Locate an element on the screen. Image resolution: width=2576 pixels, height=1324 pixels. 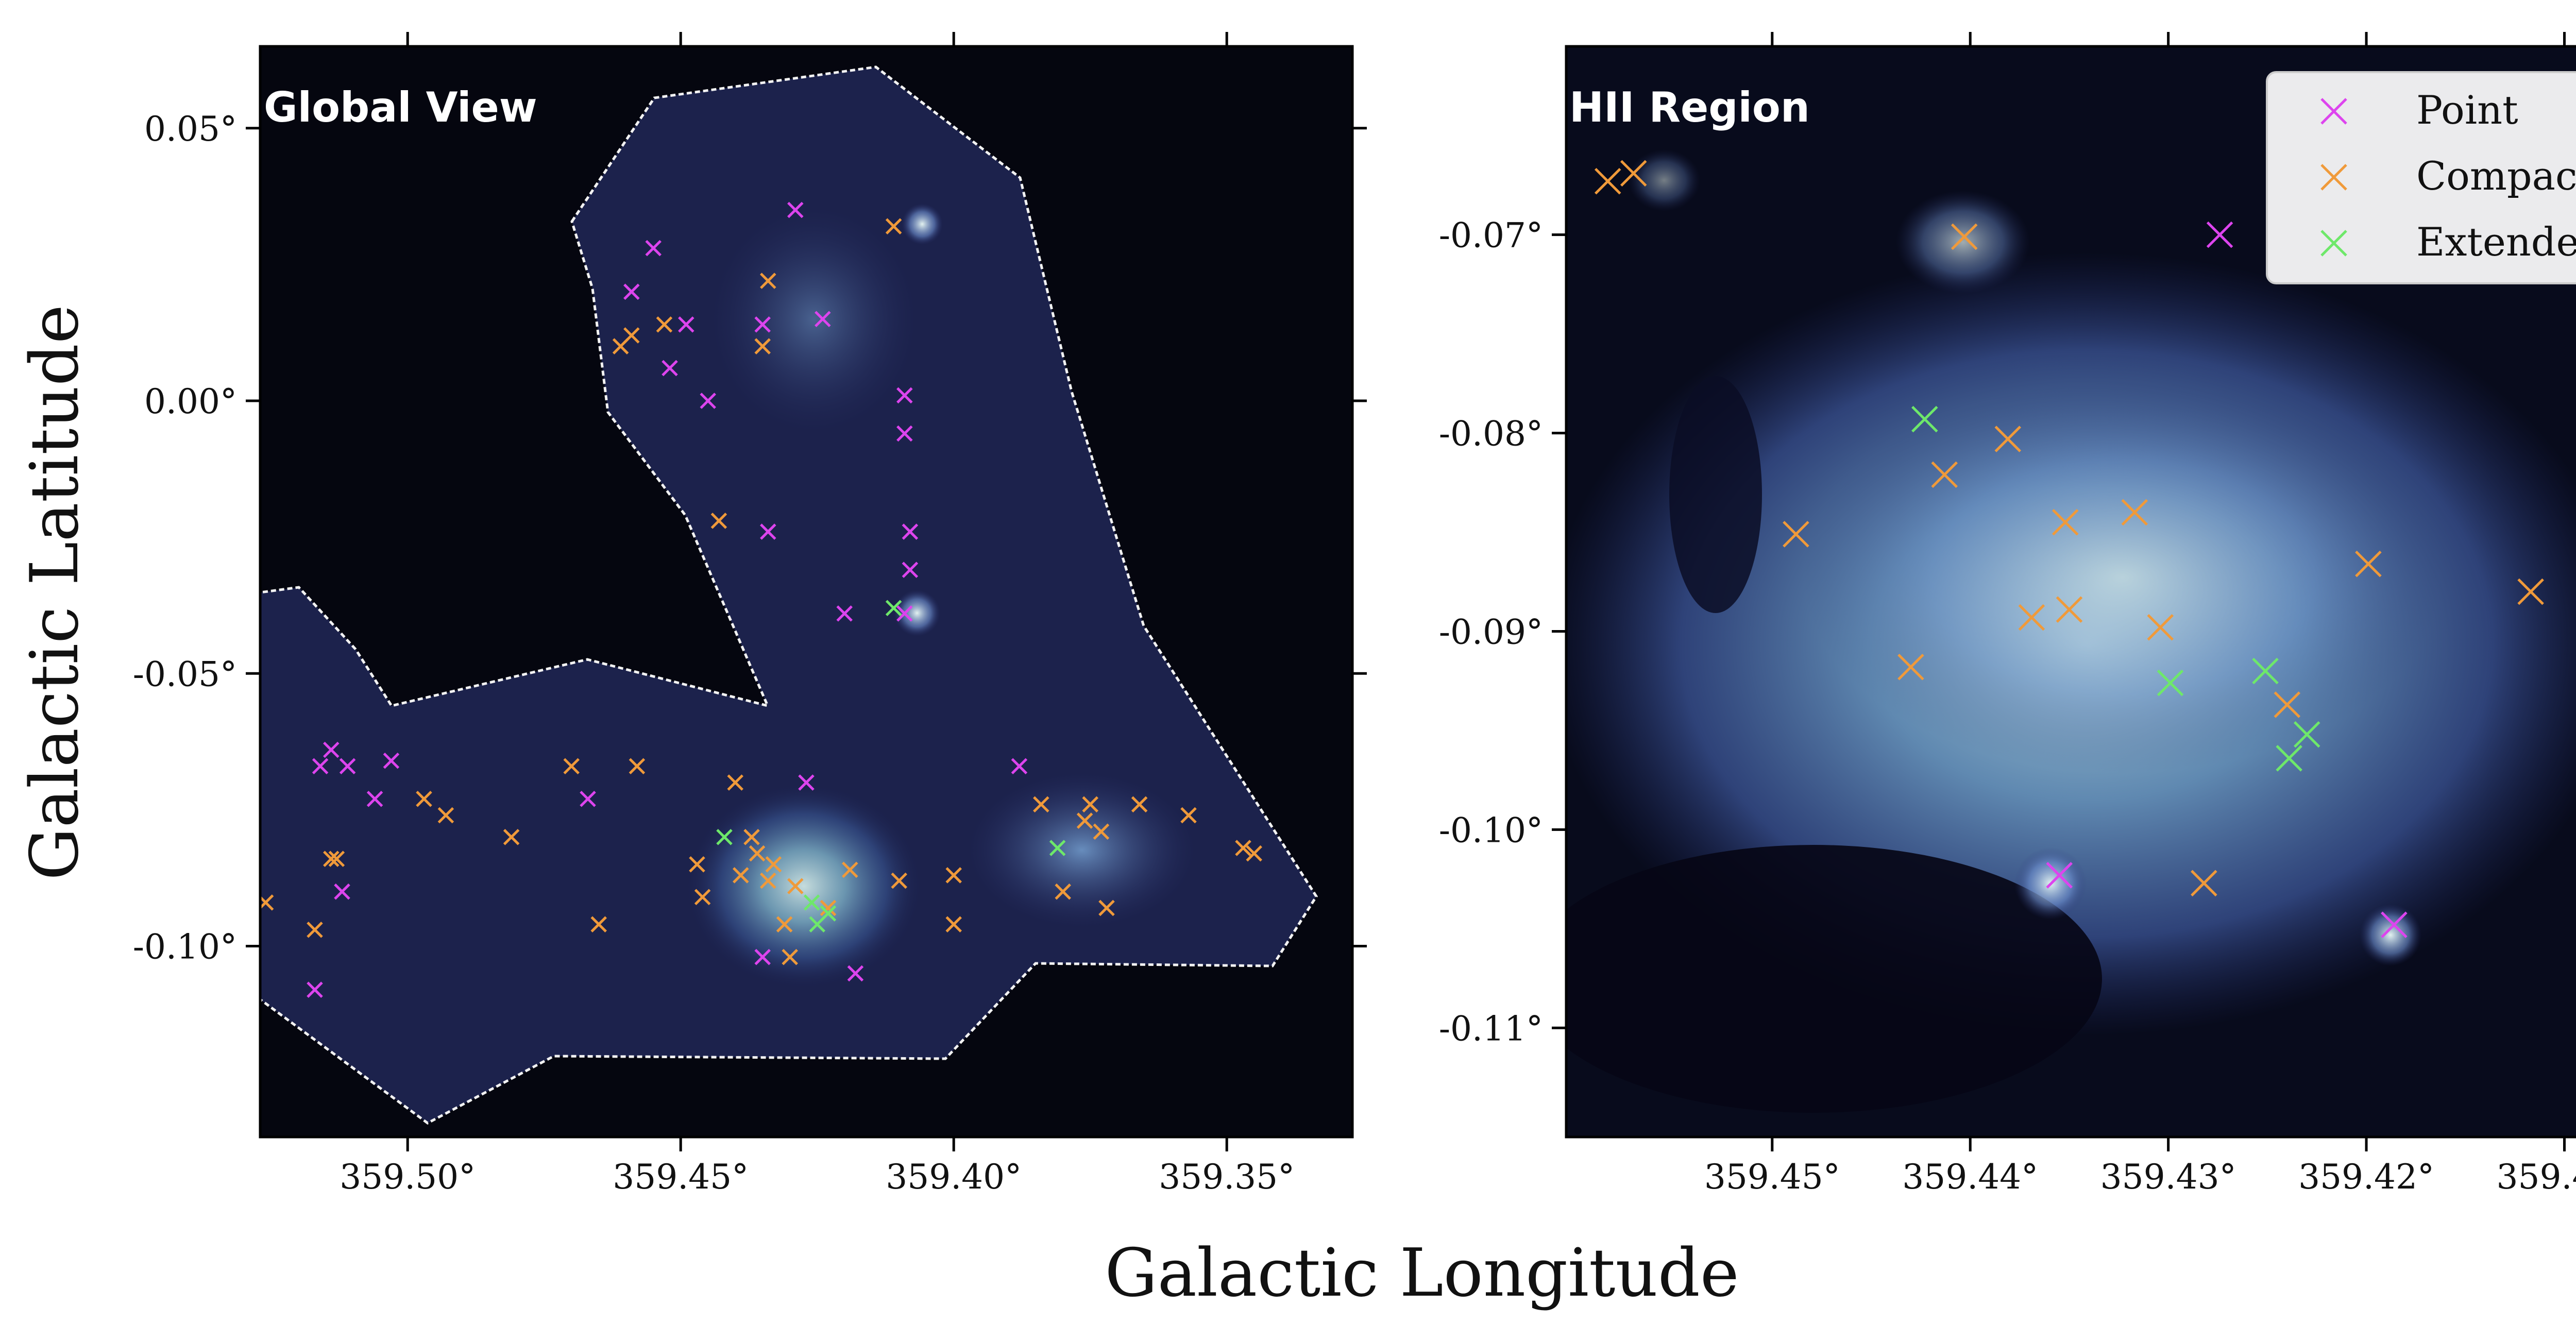
y-tick-label: -0.11° is located at coordinates (1491, 1028).